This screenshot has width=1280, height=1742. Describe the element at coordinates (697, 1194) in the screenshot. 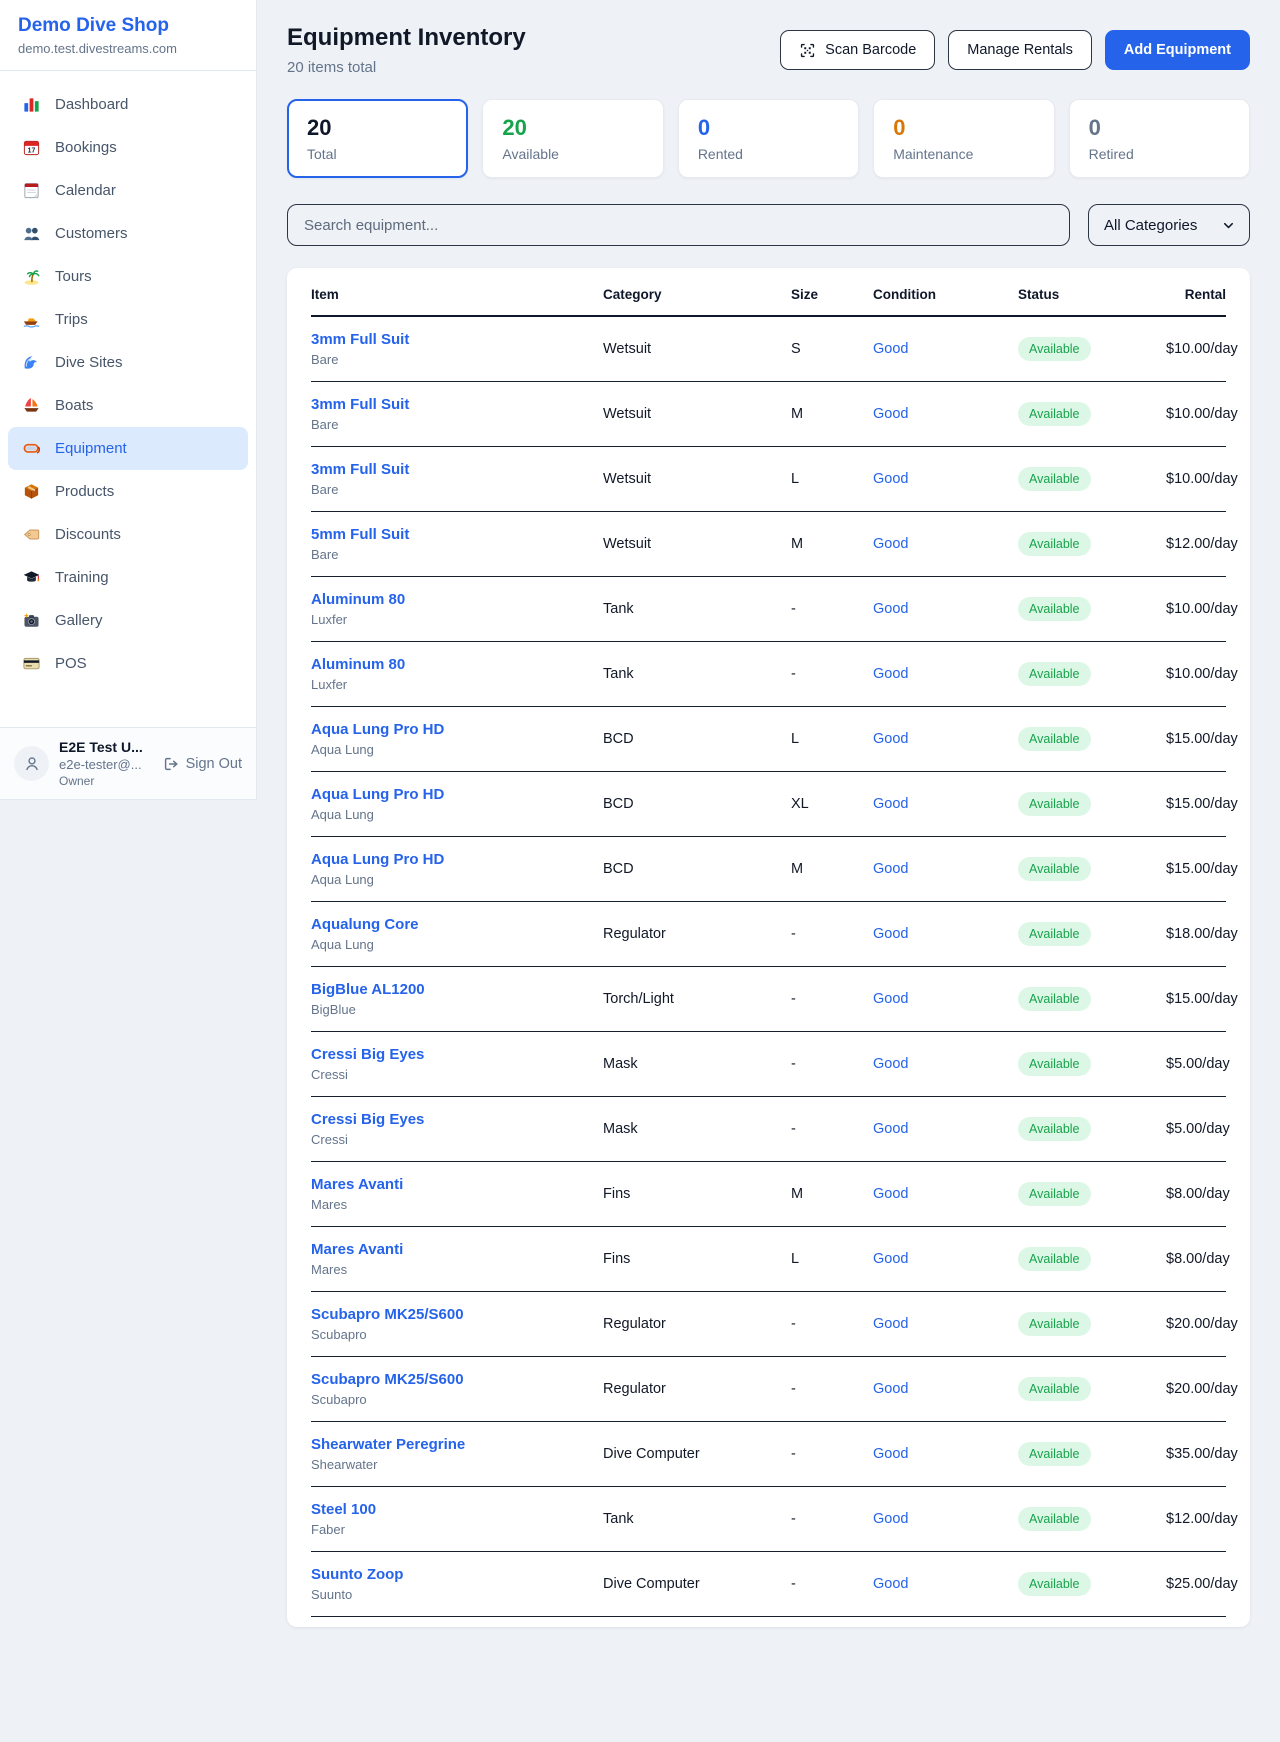

I see `item-category: Fins` at that location.